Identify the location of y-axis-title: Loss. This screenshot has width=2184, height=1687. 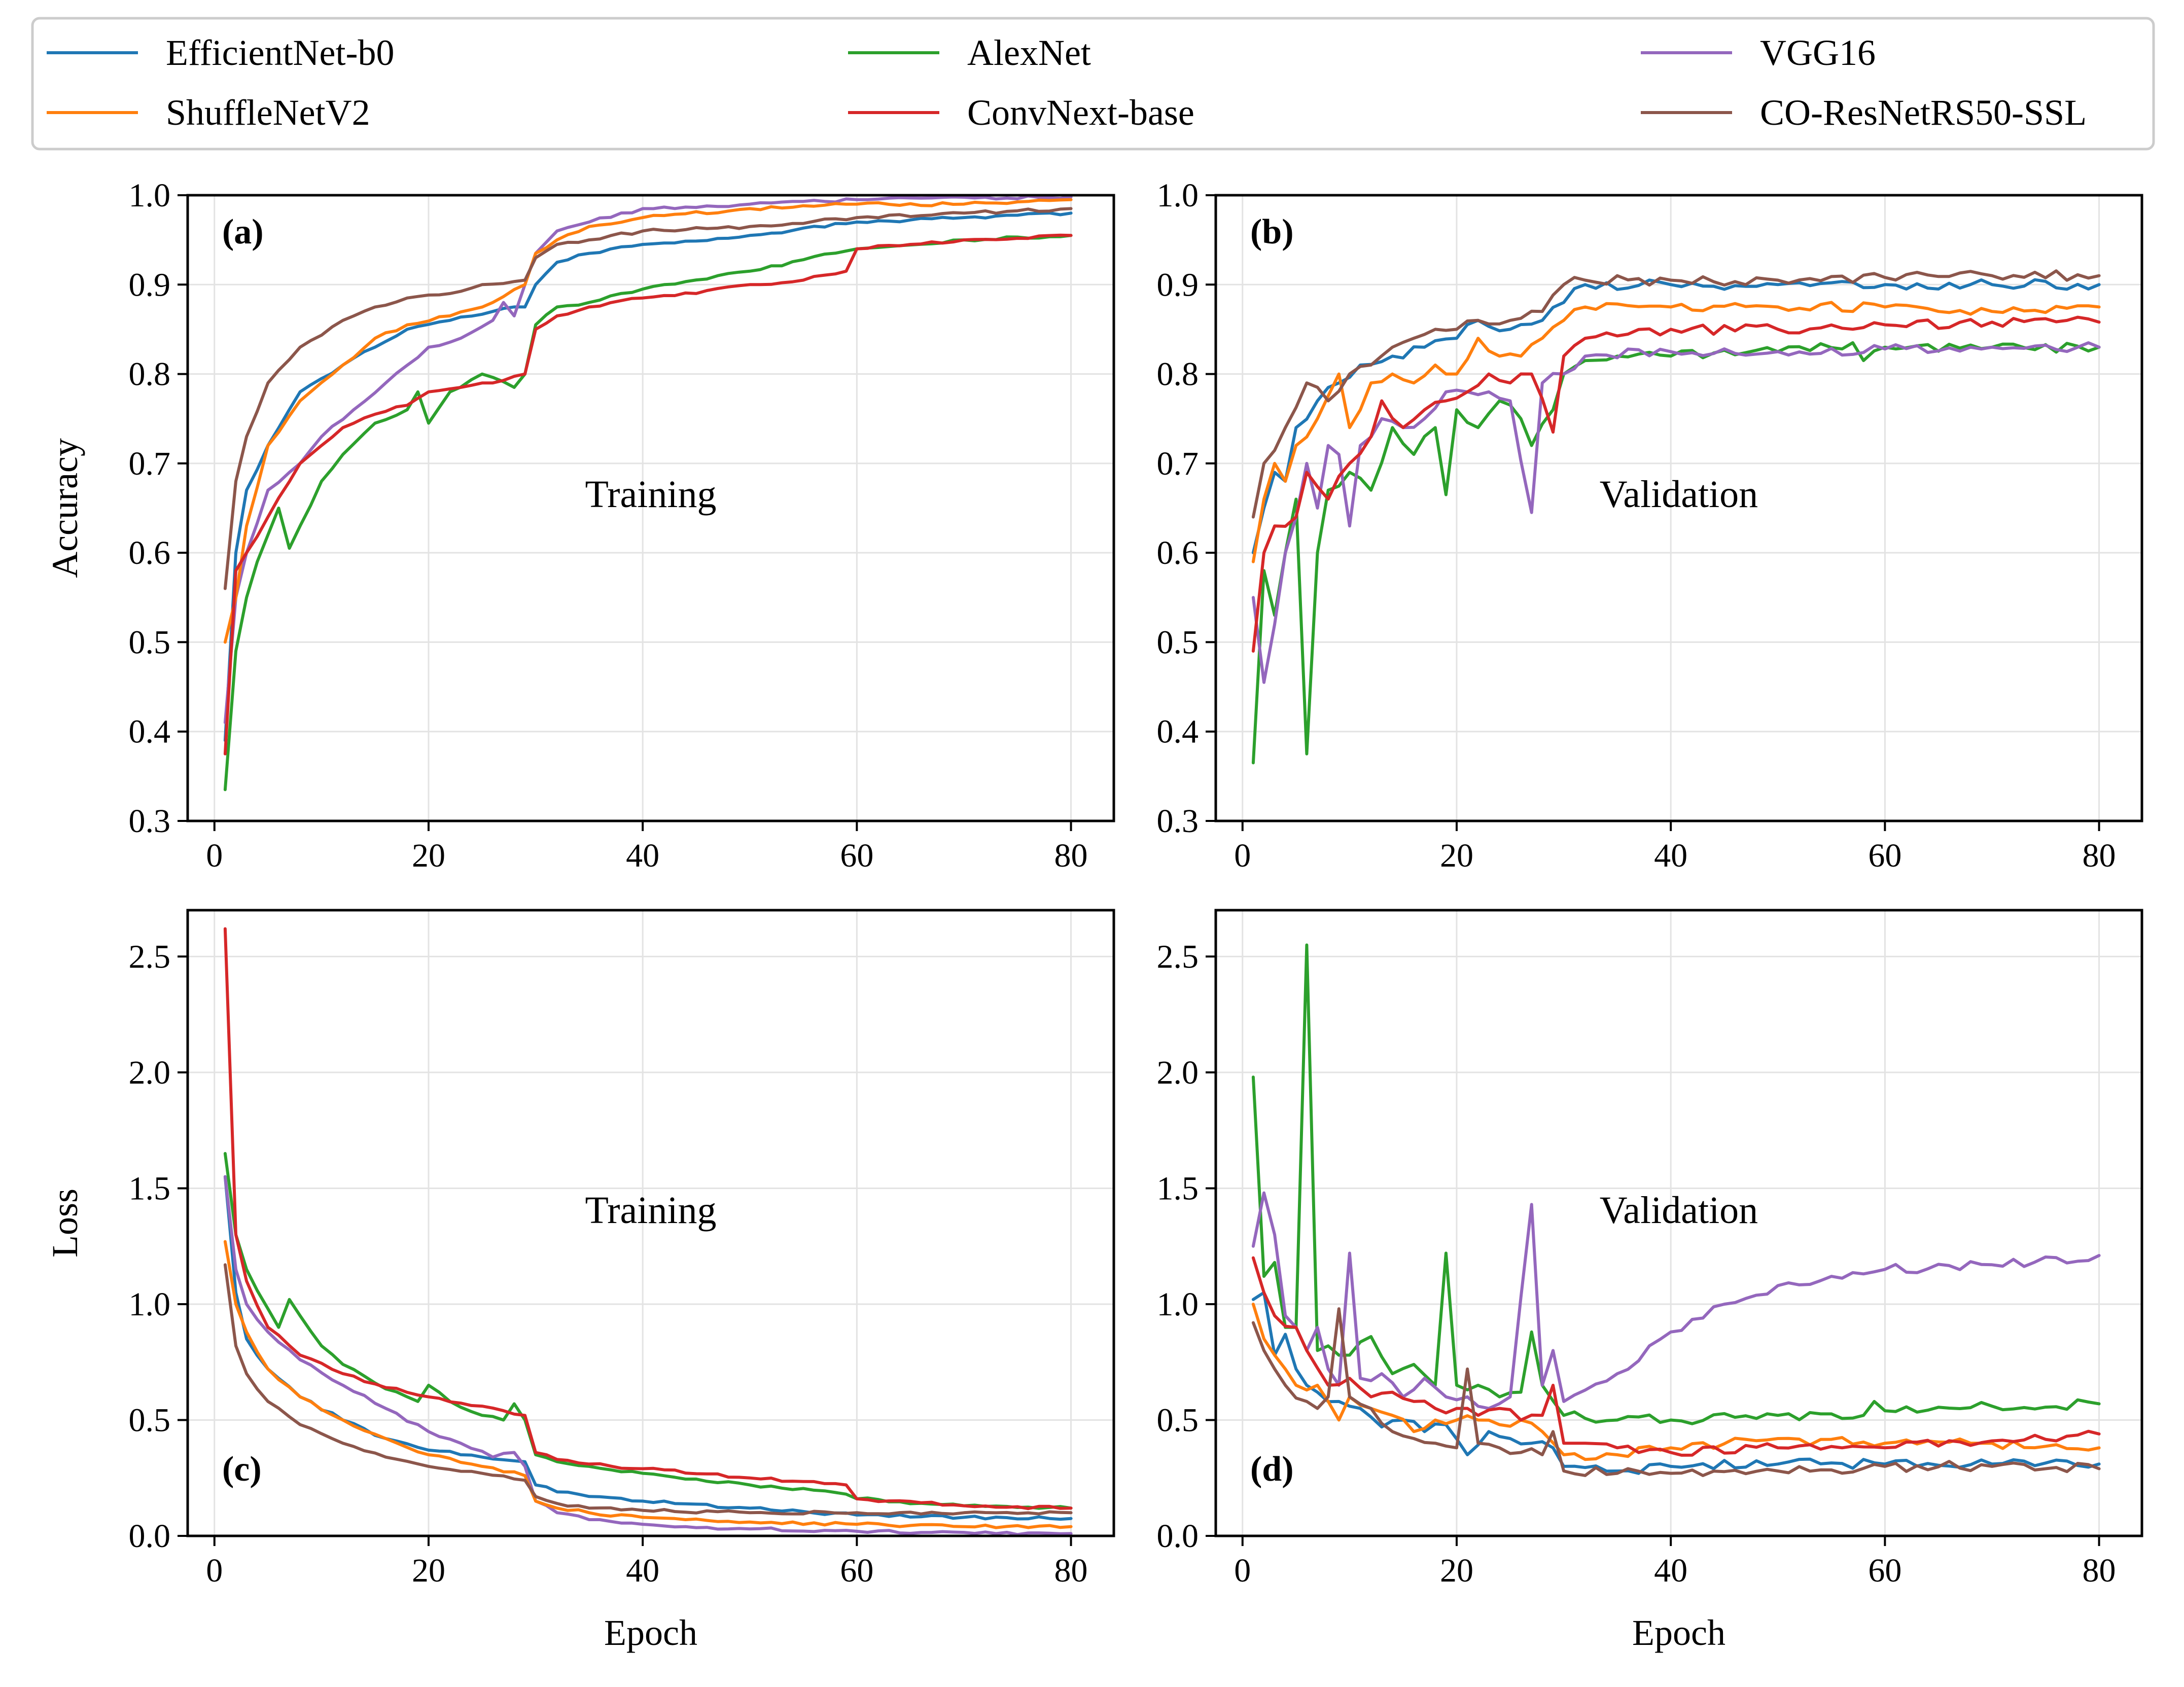
(65, 1224).